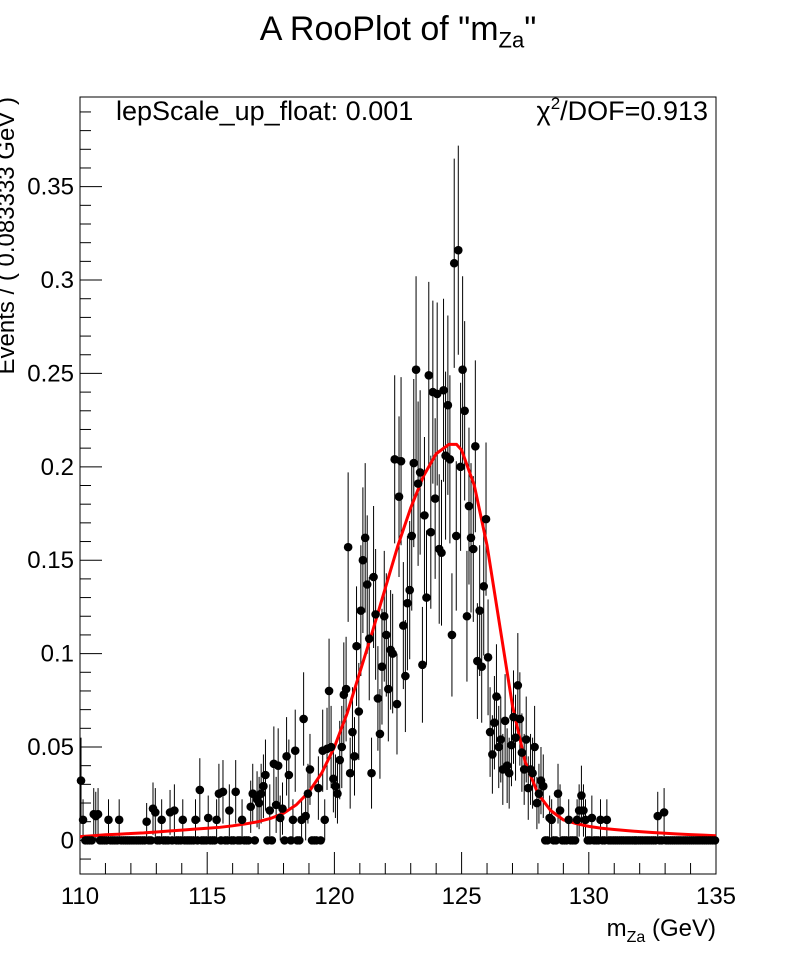  Describe the element at coordinates (50, 373) in the screenshot. I see `y-tick-label: 0.25` at that location.